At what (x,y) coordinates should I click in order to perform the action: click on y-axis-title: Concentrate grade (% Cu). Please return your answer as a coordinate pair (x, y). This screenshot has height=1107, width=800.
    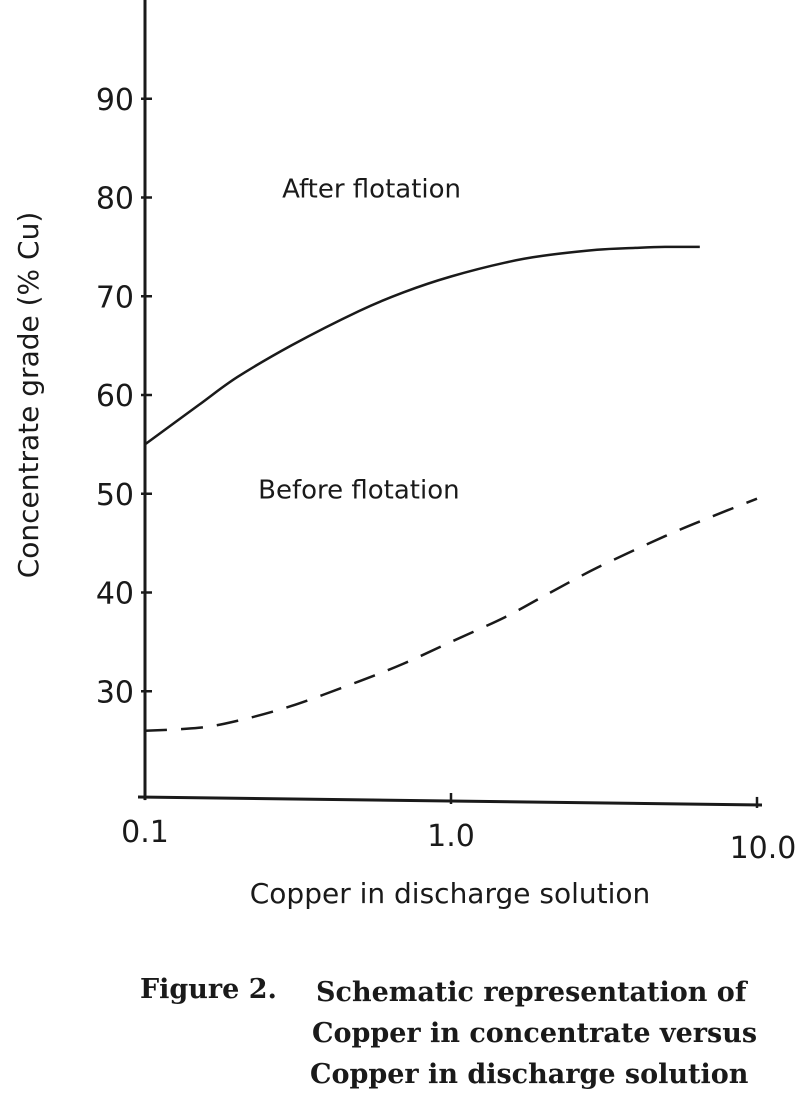
    Looking at the image, I should click on (28, 395).